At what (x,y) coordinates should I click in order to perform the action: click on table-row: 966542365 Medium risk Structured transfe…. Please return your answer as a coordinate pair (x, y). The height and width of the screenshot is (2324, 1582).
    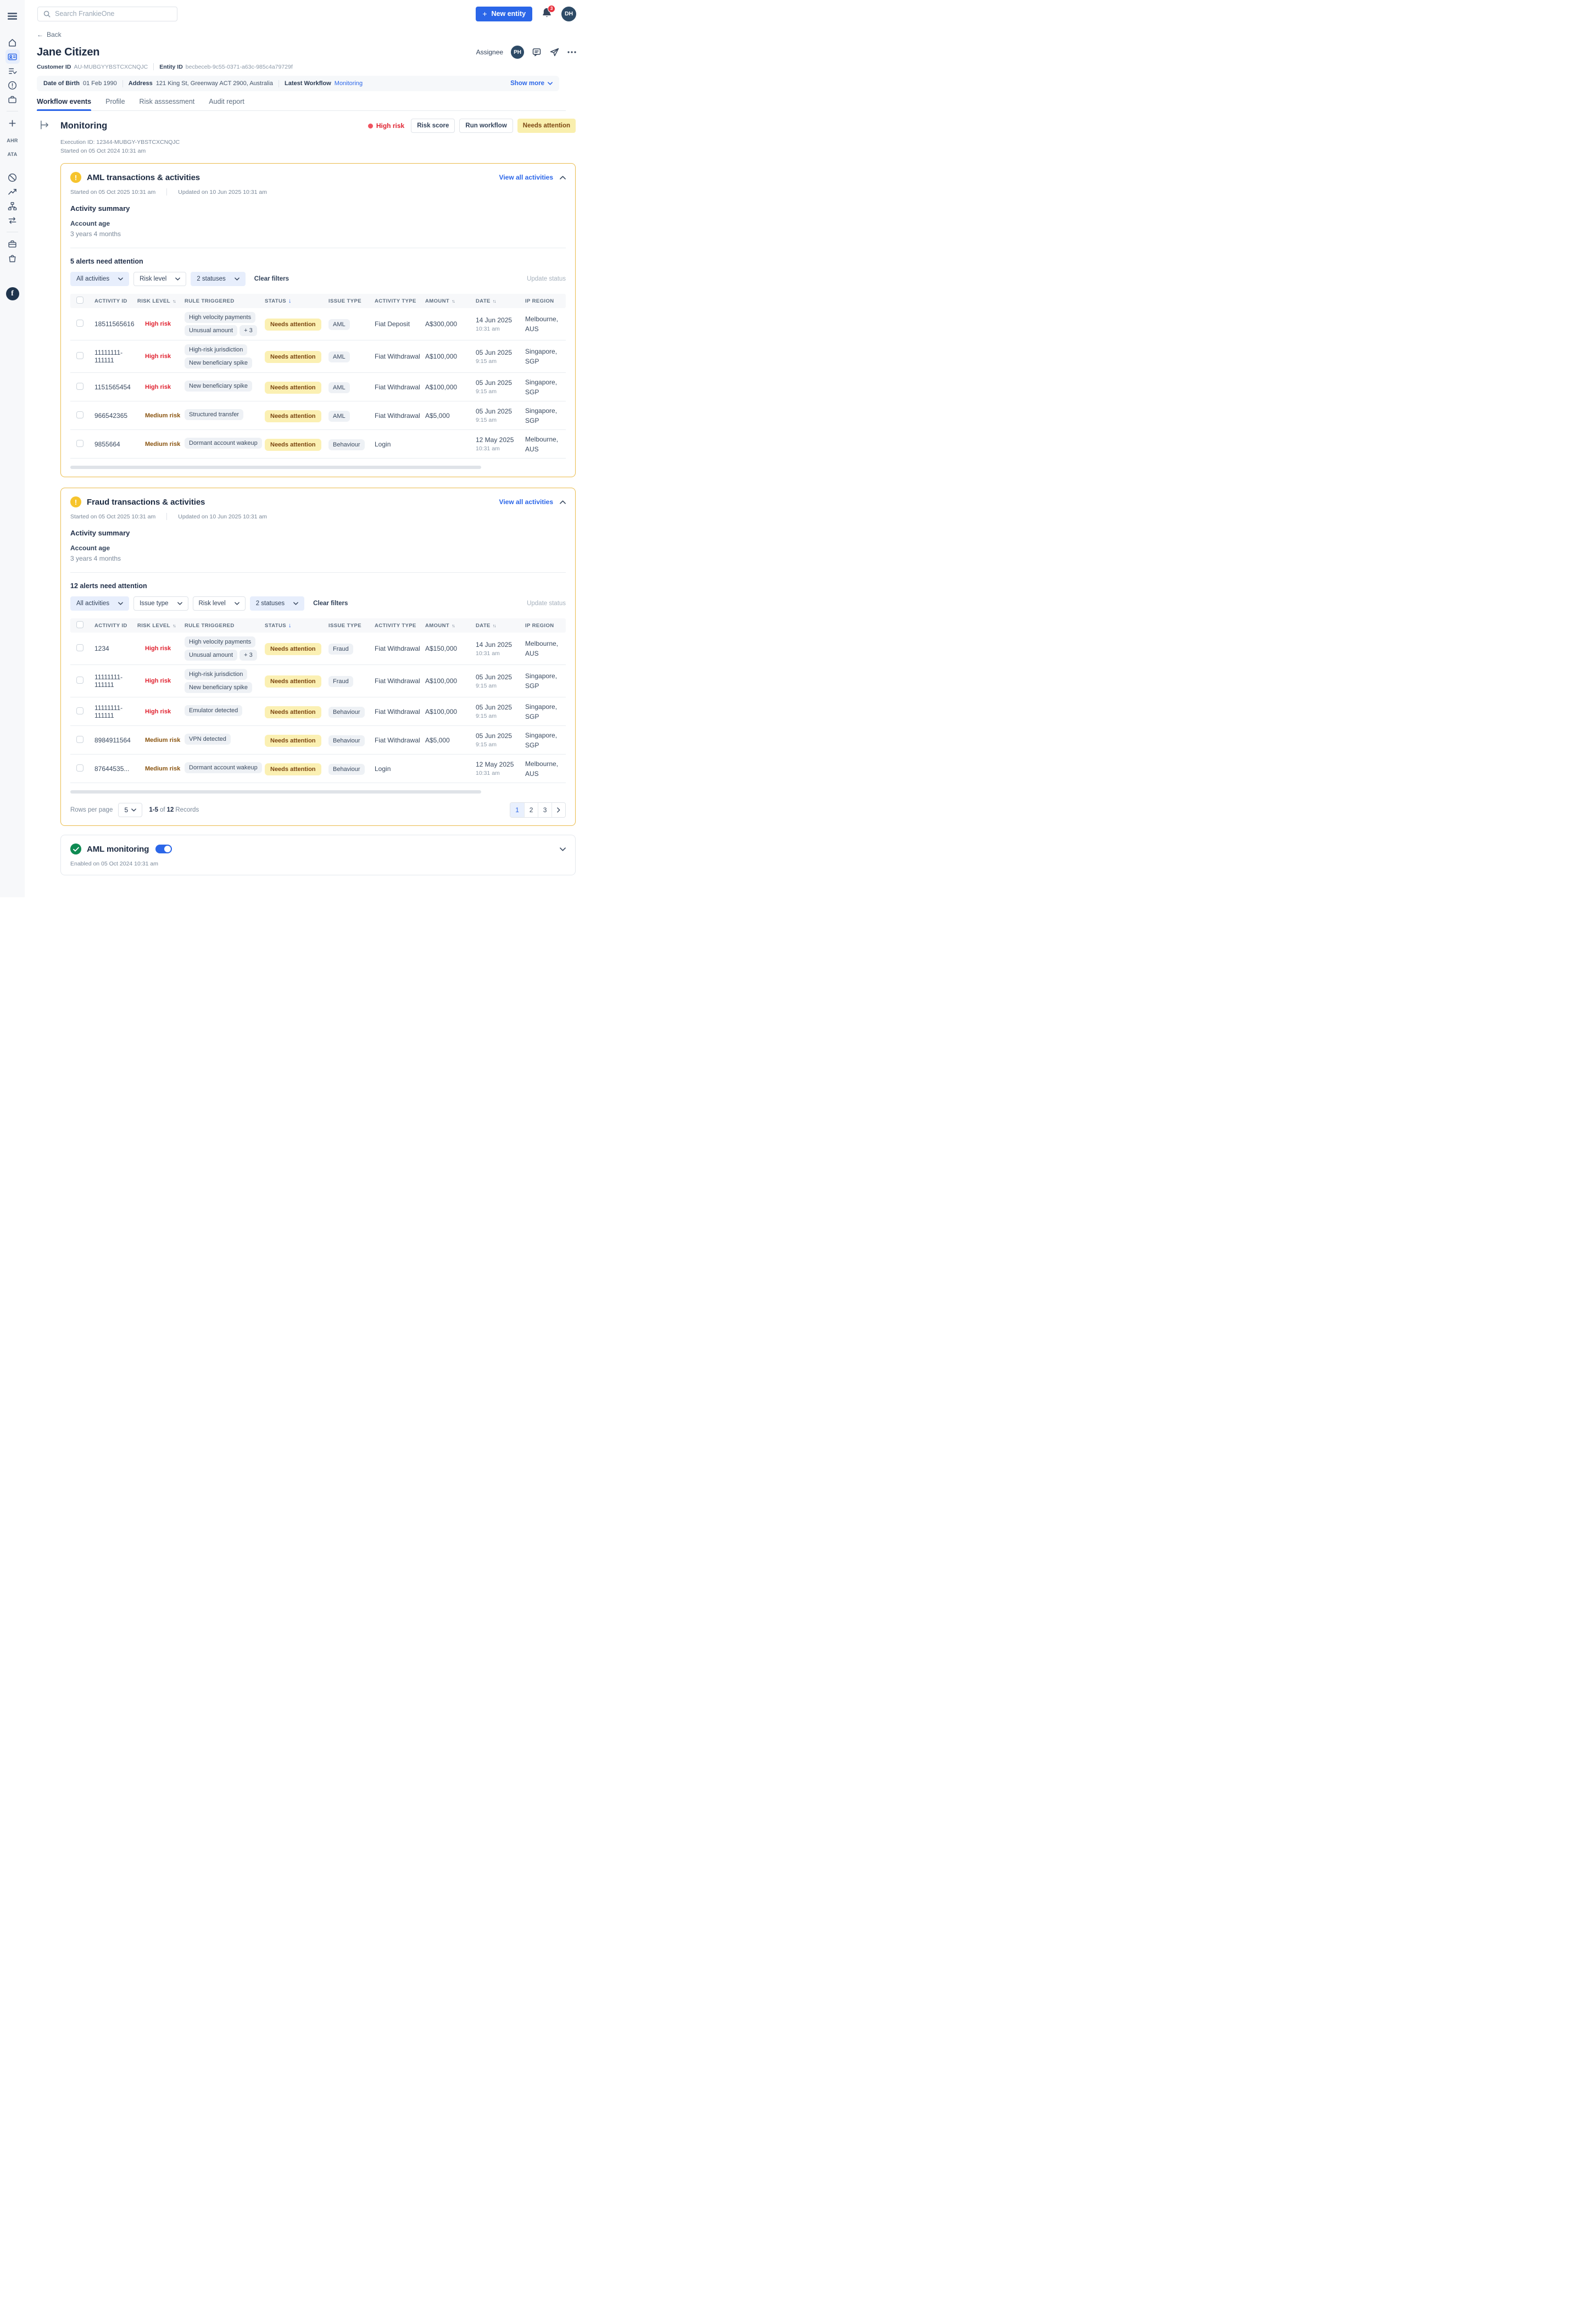
    Looking at the image, I should click on (318, 416).